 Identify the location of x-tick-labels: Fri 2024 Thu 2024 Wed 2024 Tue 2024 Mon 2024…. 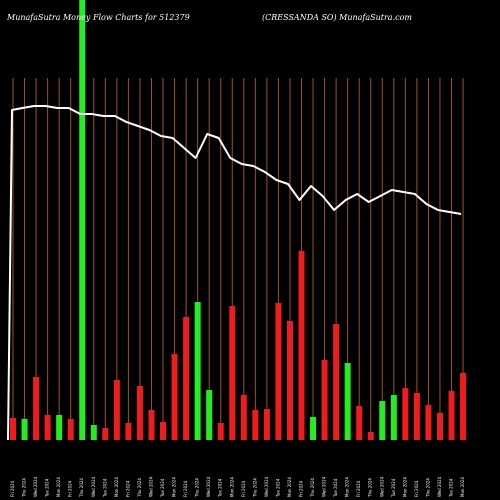
(237, 487).